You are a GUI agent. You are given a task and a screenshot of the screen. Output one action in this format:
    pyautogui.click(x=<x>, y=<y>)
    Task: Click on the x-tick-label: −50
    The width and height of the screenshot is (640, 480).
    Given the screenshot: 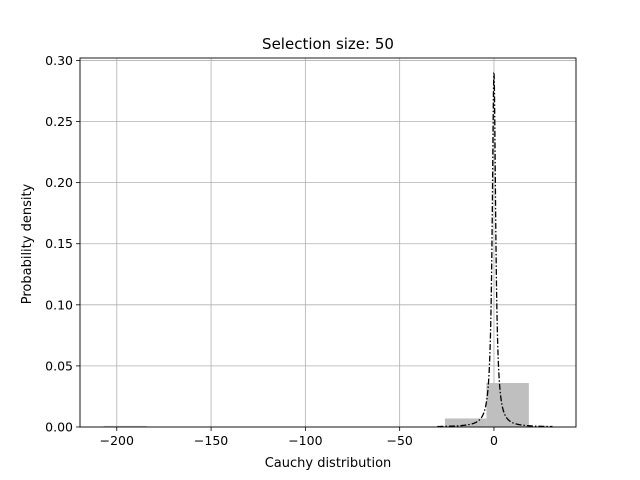 What is the action you would take?
    pyautogui.click(x=399, y=440)
    